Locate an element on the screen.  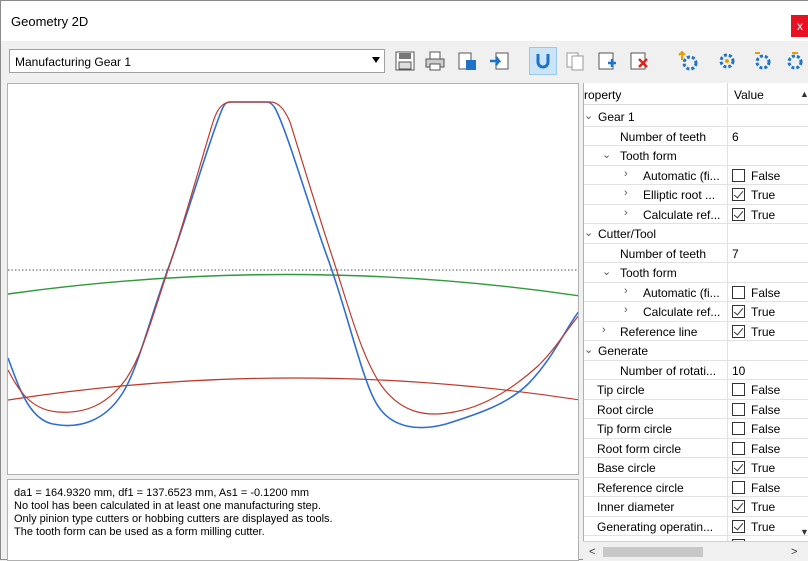
property-row: Tip circle False is located at coordinates (696, 390).